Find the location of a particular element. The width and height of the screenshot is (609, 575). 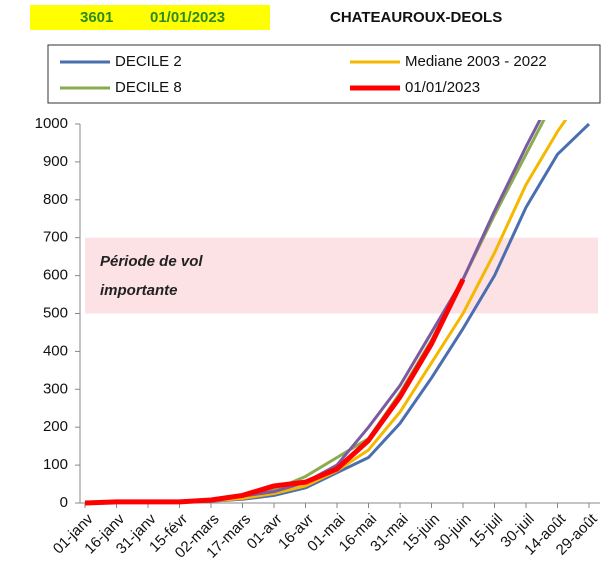

date: 01/01/2023 is located at coordinates (187, 17).